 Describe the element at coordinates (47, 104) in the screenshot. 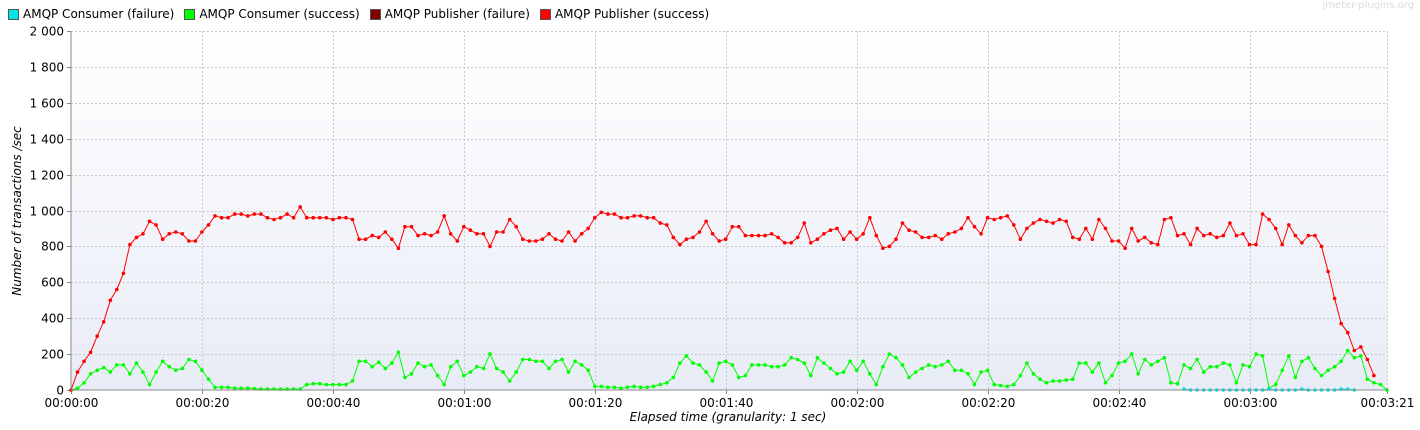

I see `y-tick-label: 1 600` at that location.